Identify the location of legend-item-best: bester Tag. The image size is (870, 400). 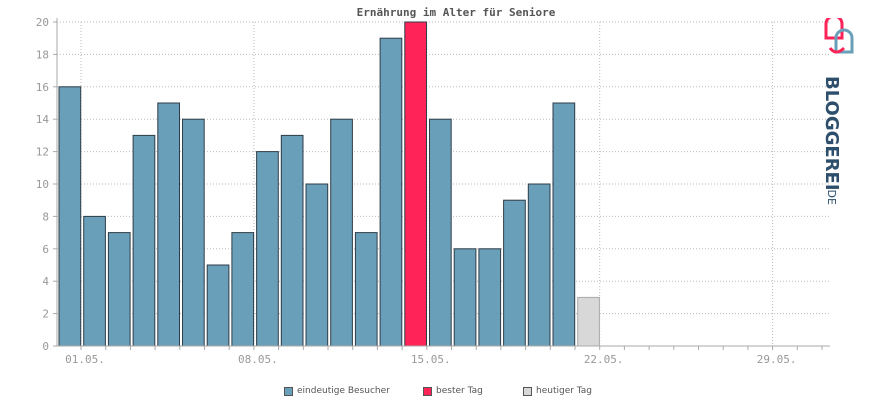
(453, 391).